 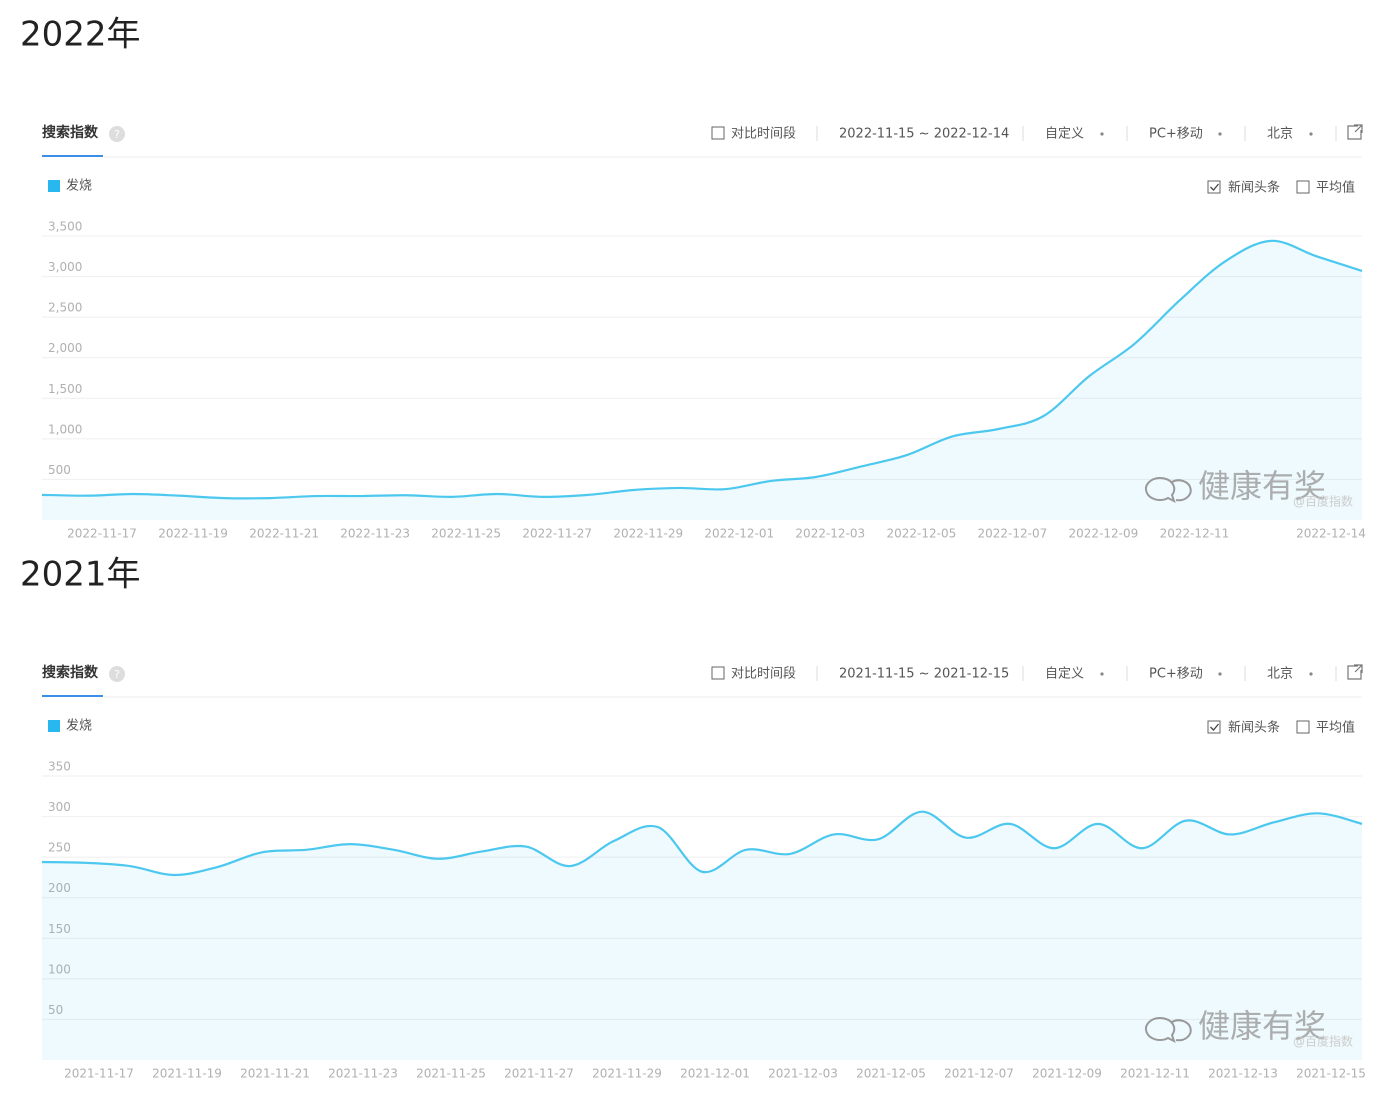 I want to click on y-tick-label: 200, so click(x=59, y=888).